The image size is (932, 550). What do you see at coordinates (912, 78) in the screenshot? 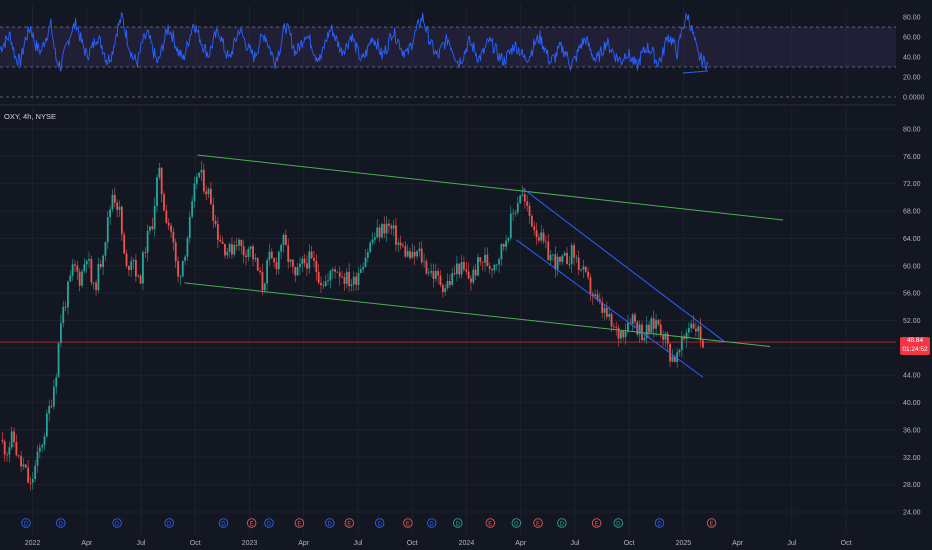
I see `rsi-tick-label: 20.00` at bounding box center [912, 78].